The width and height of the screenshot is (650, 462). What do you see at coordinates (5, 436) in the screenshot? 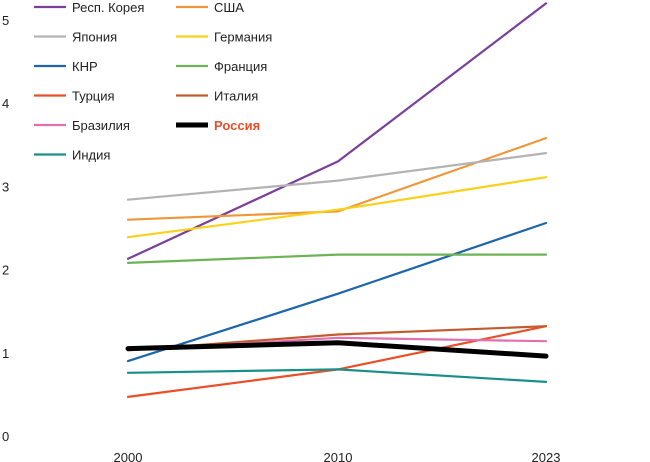
I see `y-tick-label: 0` at bounding box center [5, 436].